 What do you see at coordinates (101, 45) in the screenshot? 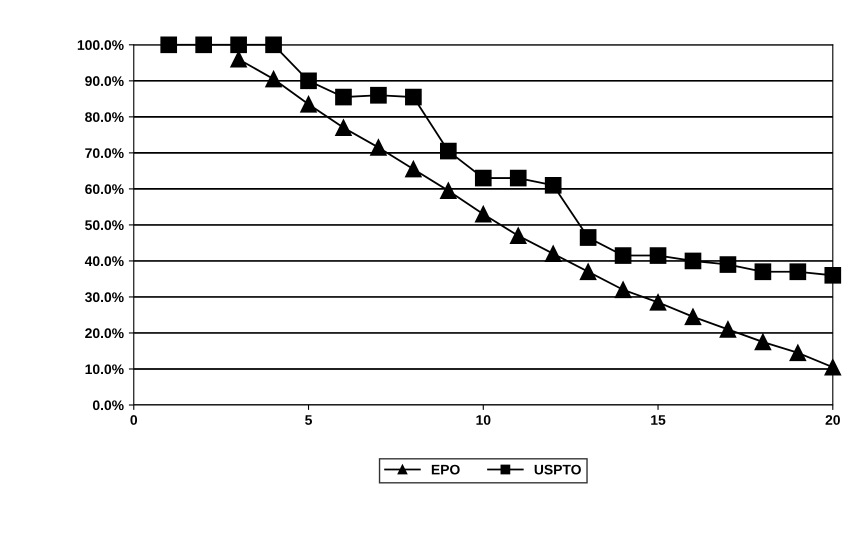
I see `y-tick-label: 100.0%` at bounding box center [101, 45].